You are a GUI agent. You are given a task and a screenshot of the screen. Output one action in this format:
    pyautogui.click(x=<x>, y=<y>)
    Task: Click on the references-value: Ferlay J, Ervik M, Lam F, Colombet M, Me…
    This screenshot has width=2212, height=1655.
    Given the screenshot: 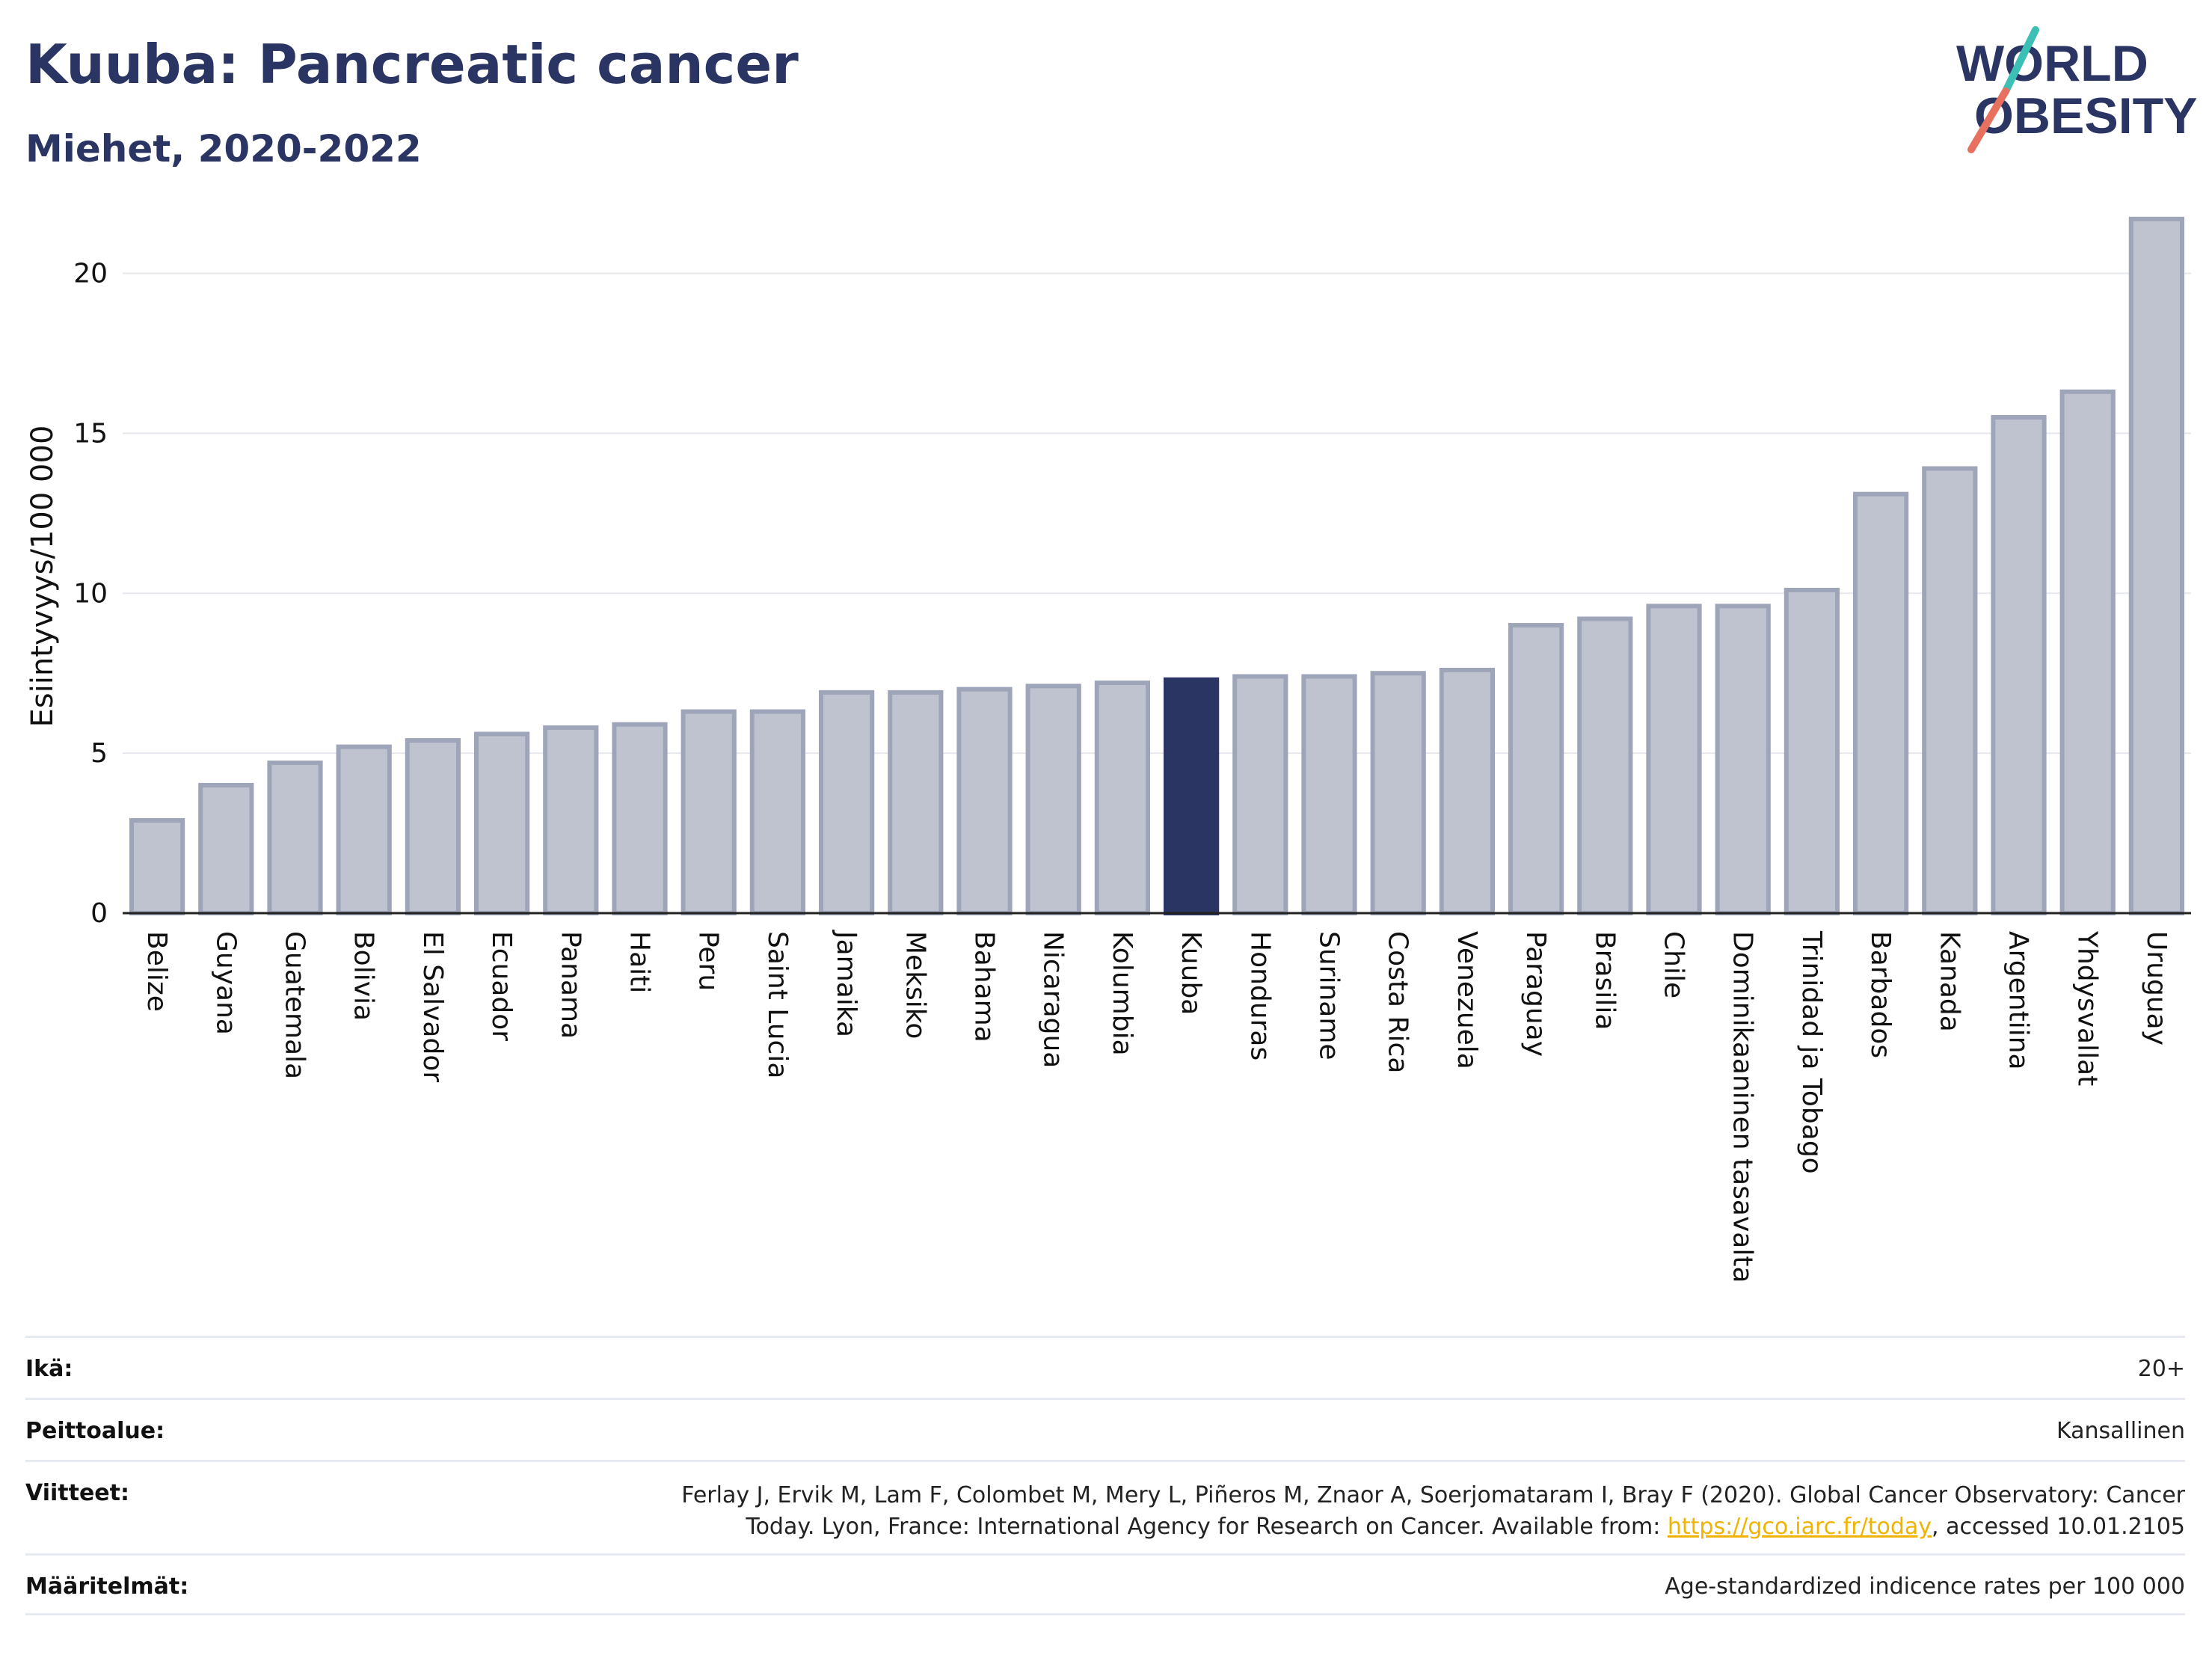 What is the action you would take?
    pyautogui.click(x=1433, y=1511)
    